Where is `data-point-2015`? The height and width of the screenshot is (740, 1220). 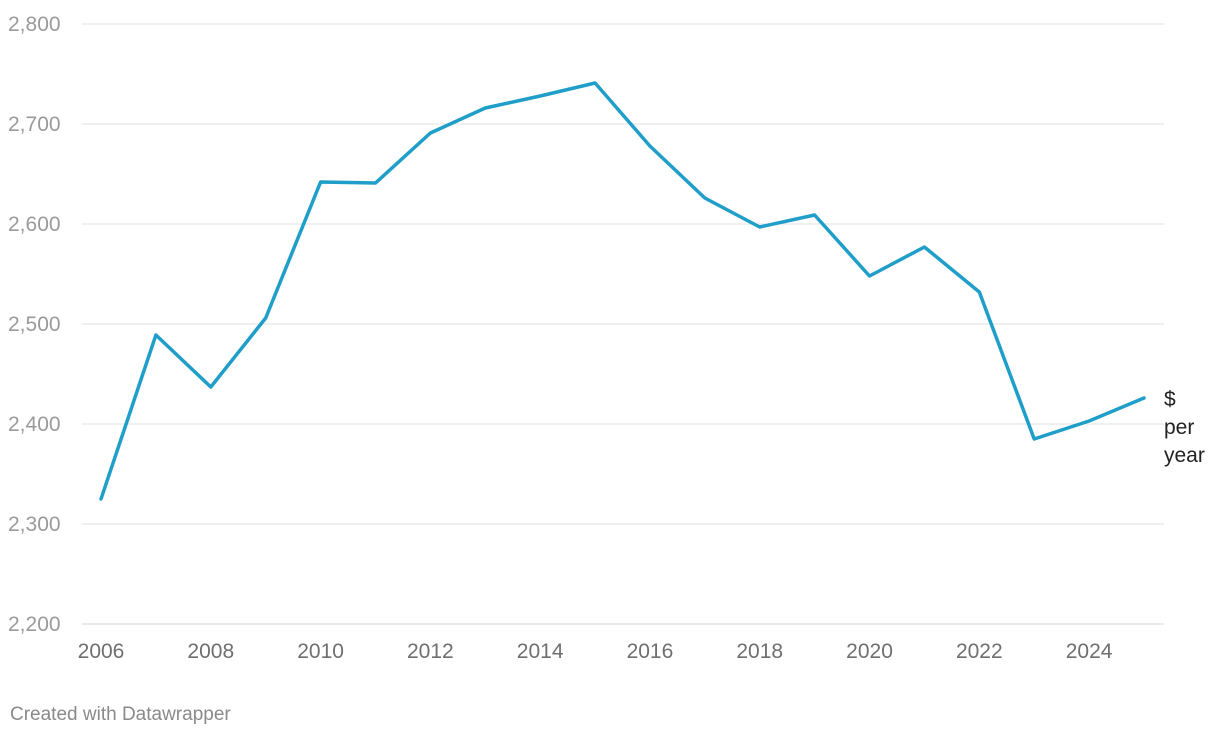 data-point-2015 is located at coordinates (595, 83).